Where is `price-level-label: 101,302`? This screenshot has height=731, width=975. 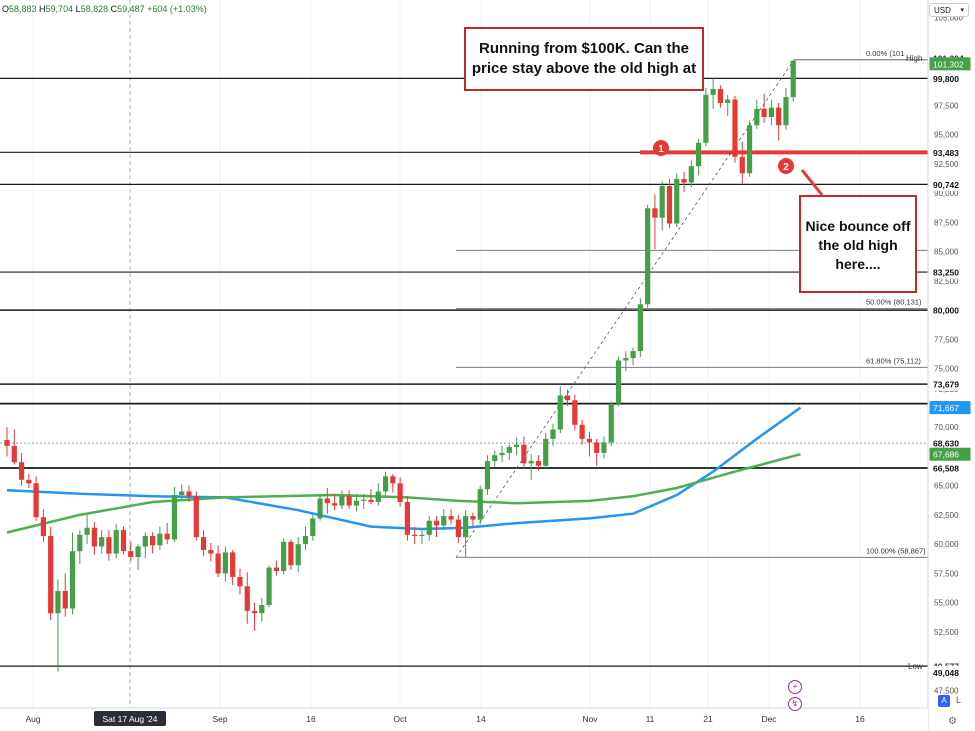
price-level-label: 101,302 is located at coordinates (948, 64).